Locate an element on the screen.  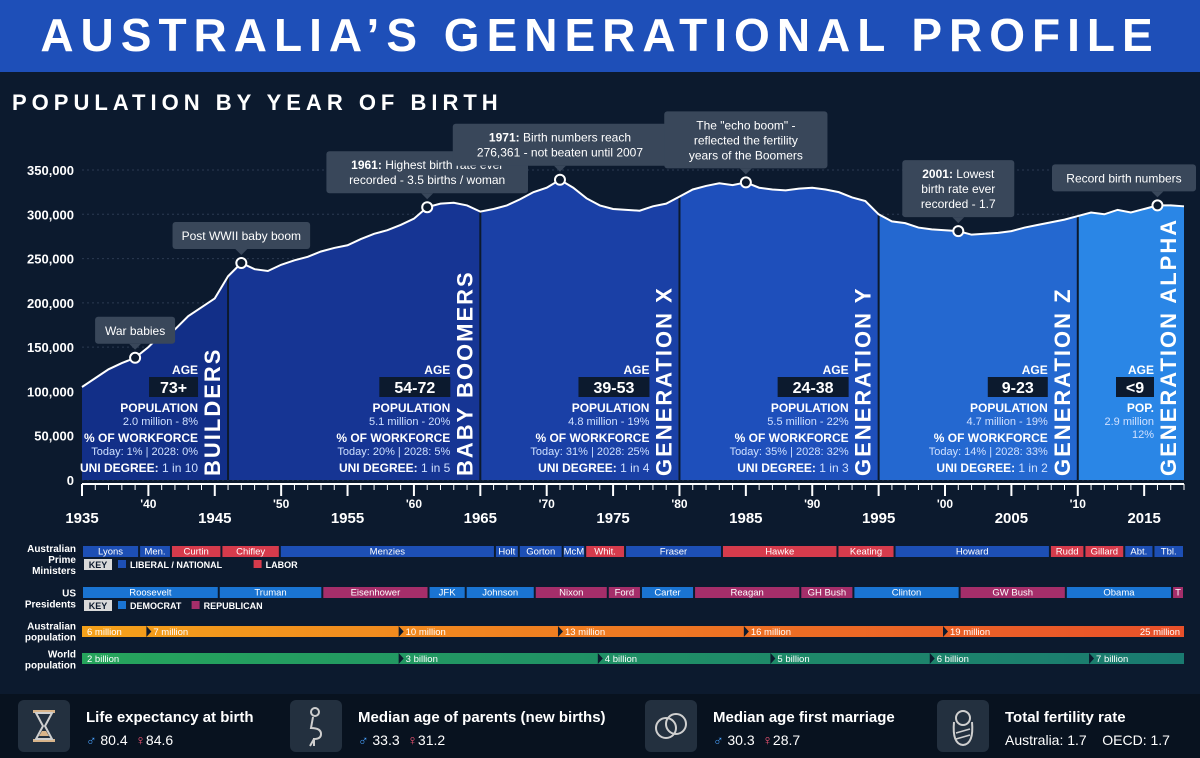
pm-key-box is located at coordinates (98, 564).